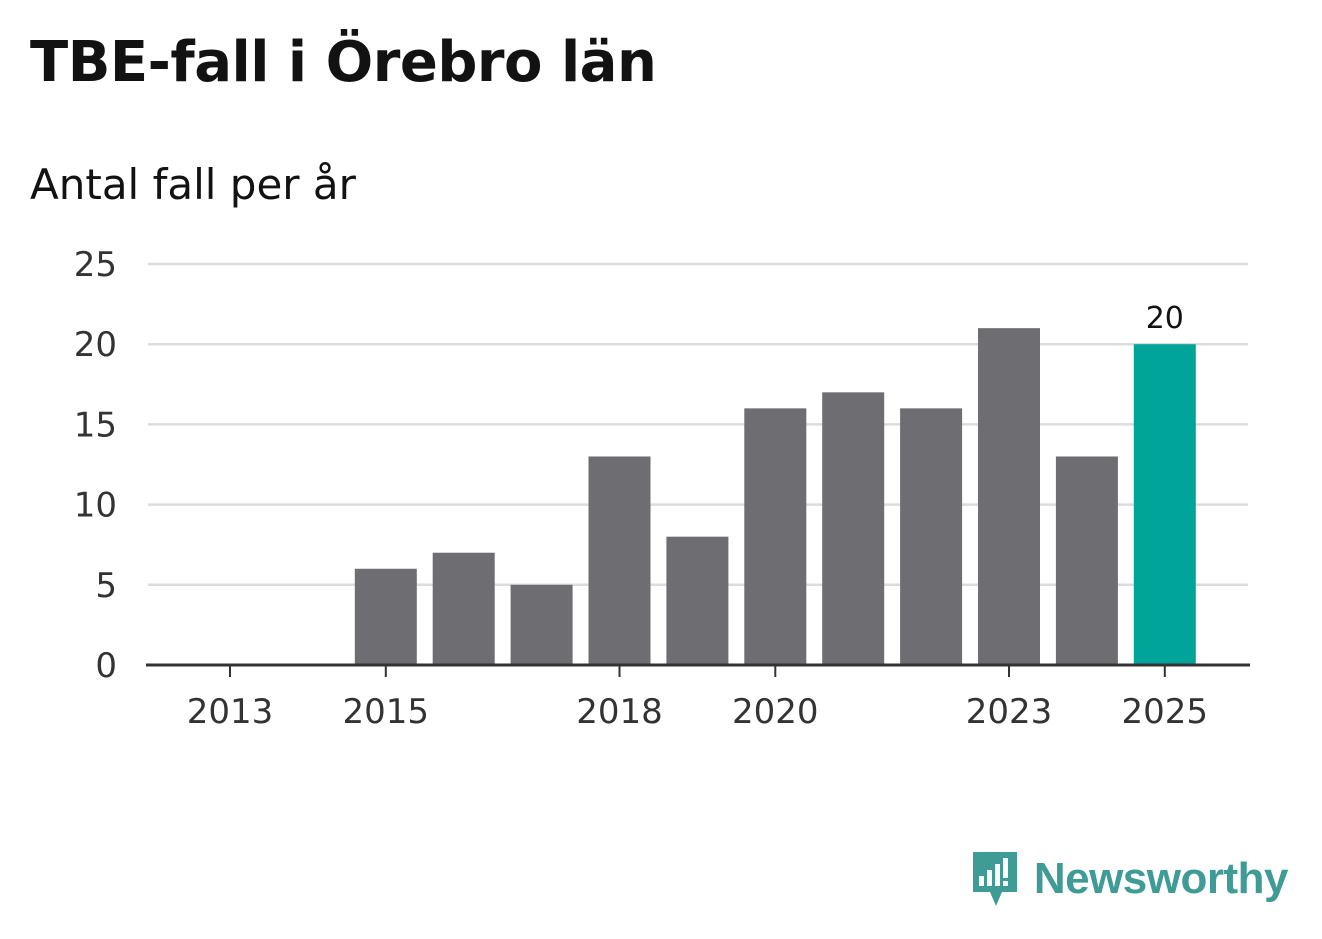  I want to click on x-tick-label-2013: 2013, so click(230, 712).